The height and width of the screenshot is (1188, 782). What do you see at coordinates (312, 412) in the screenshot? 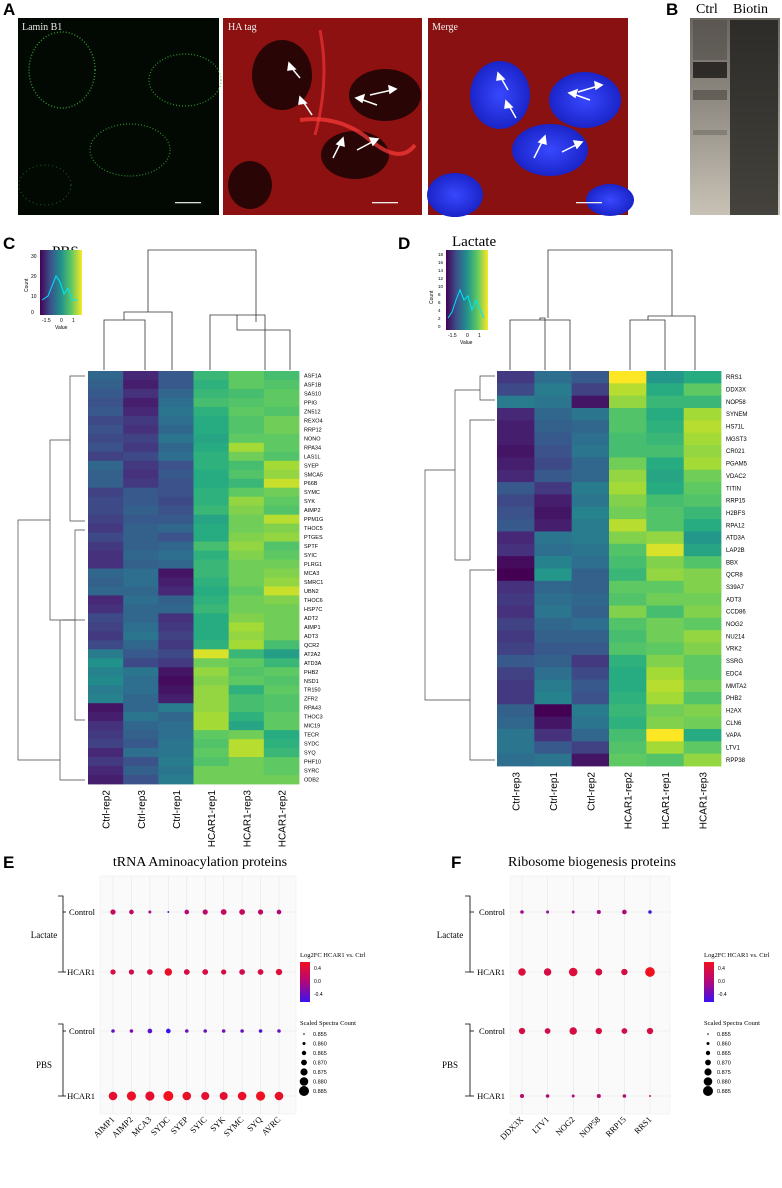
I see `heatmap-row-label: ZN512` at bounding box center [312, 412].